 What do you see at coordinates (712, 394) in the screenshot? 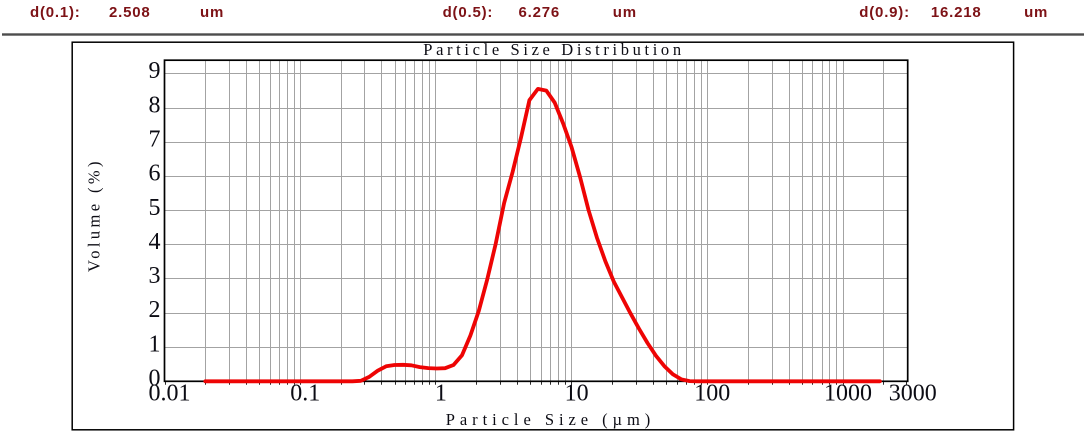
I see `svg-text: 100` at bounding box center [712, 394].